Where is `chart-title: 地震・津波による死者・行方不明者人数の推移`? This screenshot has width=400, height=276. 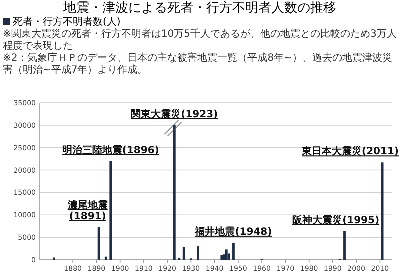
chart-title: 地震・津波による死者・行方不明者人数の推移 is located at coordinates (200, 8).